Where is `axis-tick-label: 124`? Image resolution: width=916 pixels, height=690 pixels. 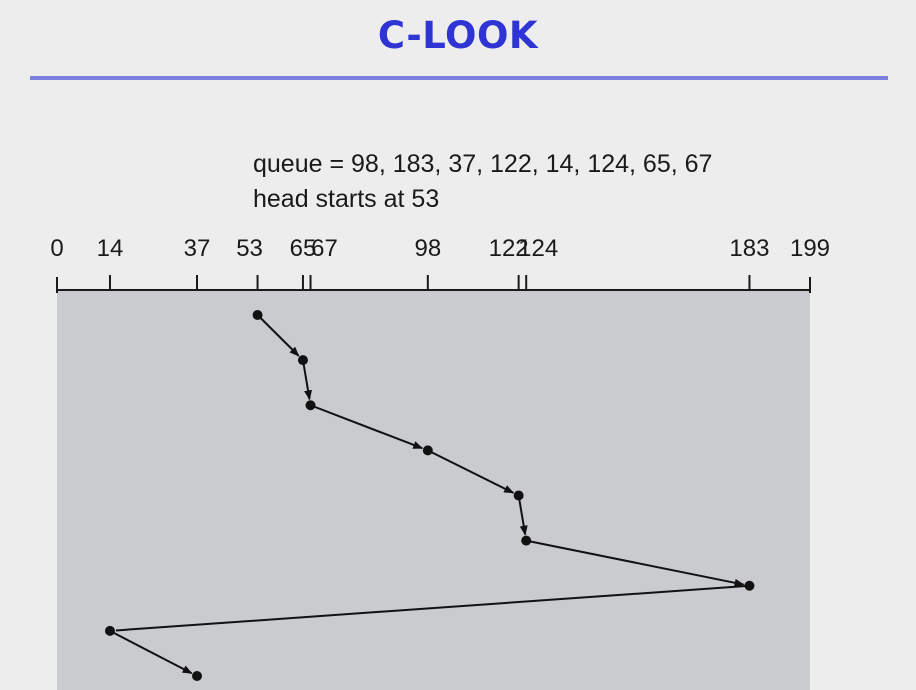 axis-tick-label: 124 is located at coordinates (538, 248).